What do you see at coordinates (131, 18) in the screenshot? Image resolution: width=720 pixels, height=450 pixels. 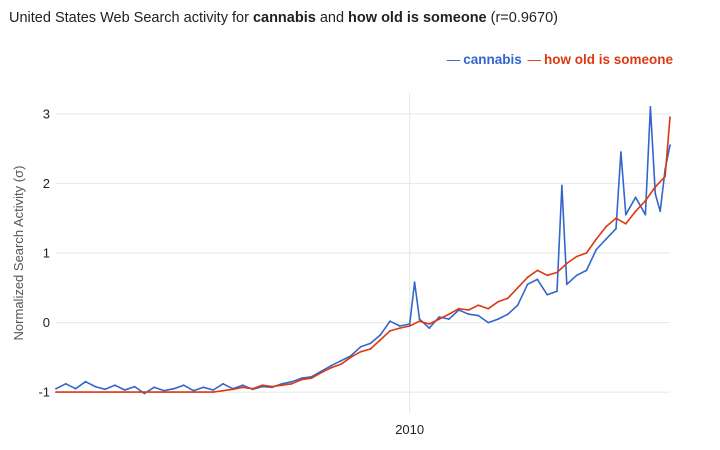 I see `title-prefix: United States Web Search activity for` at bounding box center [131, 18].